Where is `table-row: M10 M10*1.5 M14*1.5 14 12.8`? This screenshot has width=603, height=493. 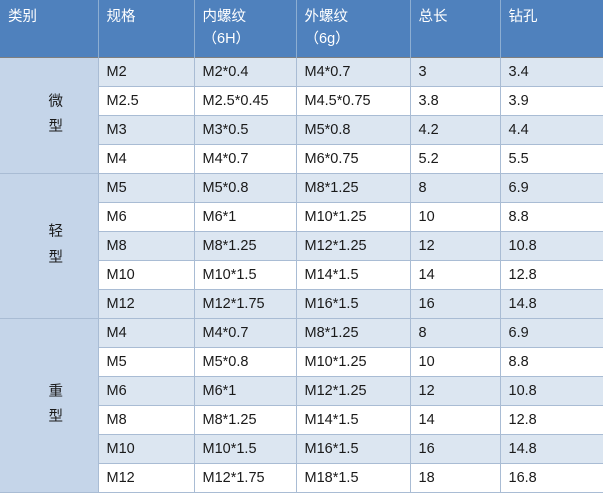 table-row: M10 M10*1.5 M14*1.5 14 12.8 is located at coordinates (301, 275).